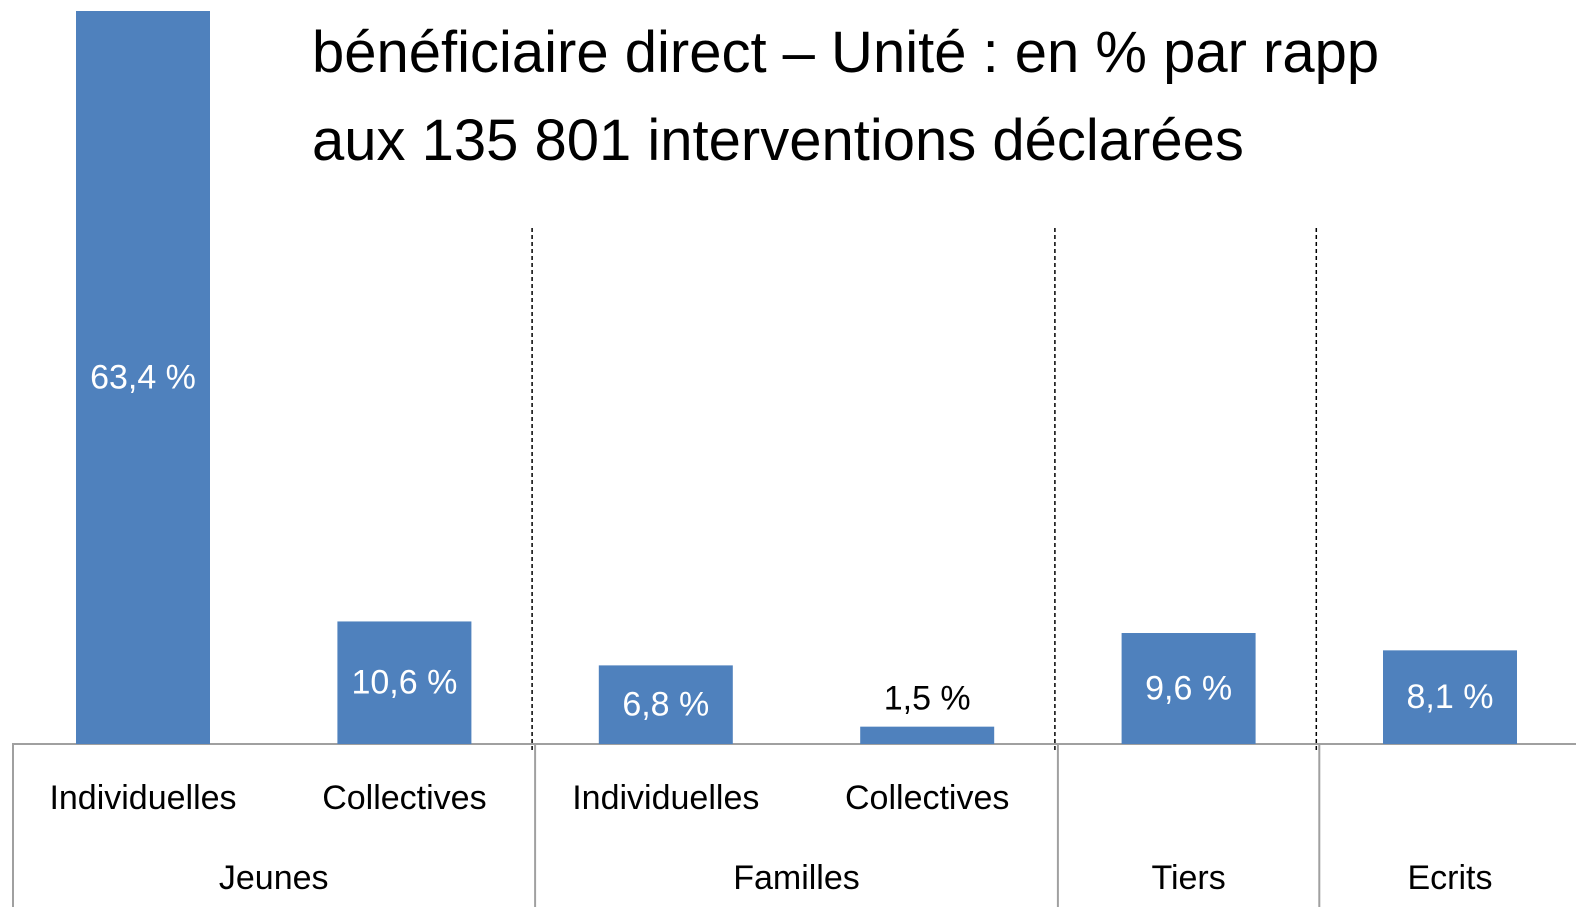 The height and width of the screenshot is (907, 1576). I want to click on group-label: Jeunes, so click(274, 878).